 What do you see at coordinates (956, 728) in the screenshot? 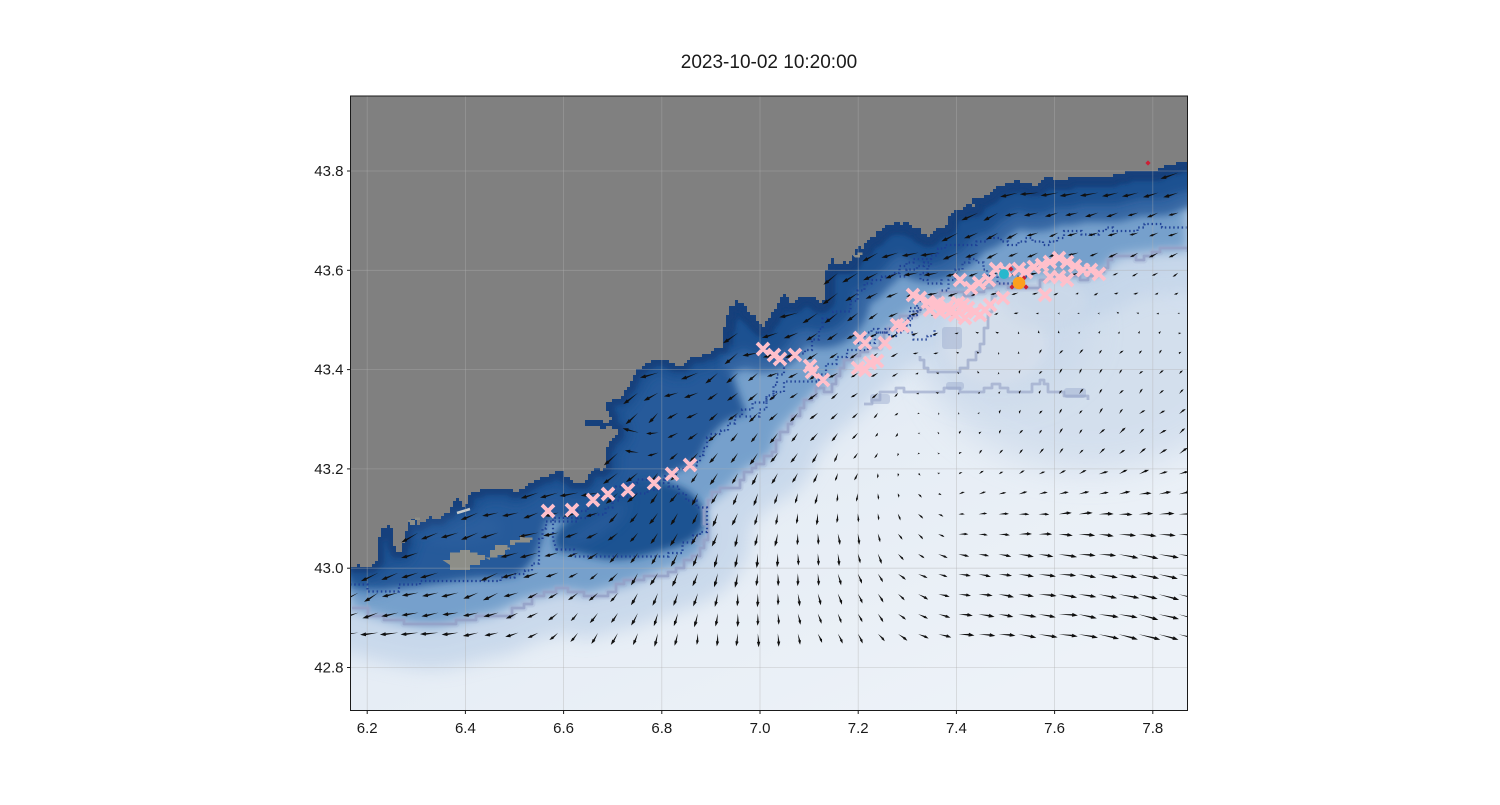
I see `svg-text: 7.4` at bounding box center [956, 728].